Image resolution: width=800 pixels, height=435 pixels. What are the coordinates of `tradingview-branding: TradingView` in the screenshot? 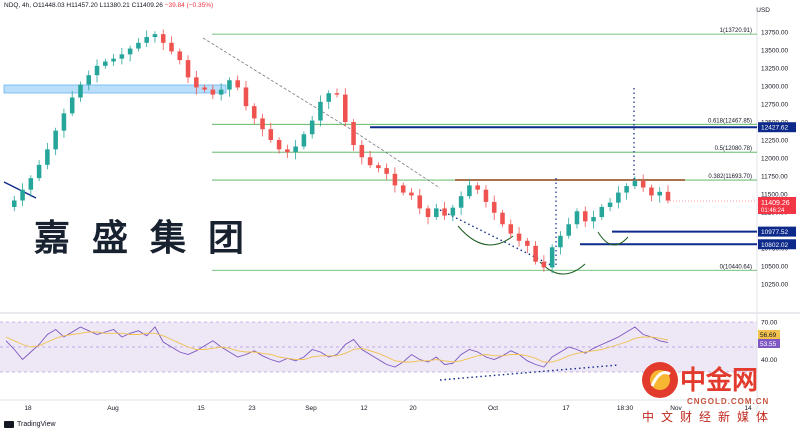 It's located at (30, 424).